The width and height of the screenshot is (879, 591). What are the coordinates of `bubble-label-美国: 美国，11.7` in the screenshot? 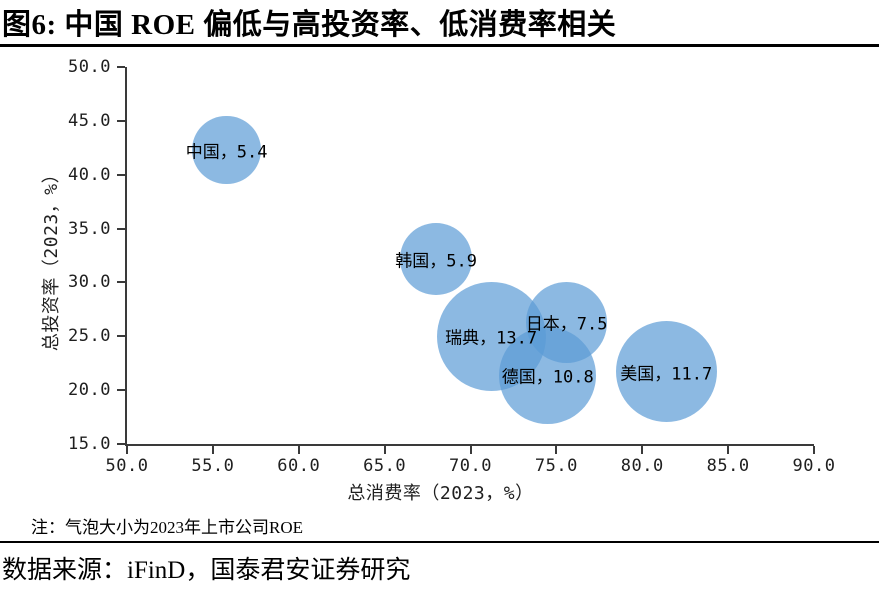 It's located at (666, 374).